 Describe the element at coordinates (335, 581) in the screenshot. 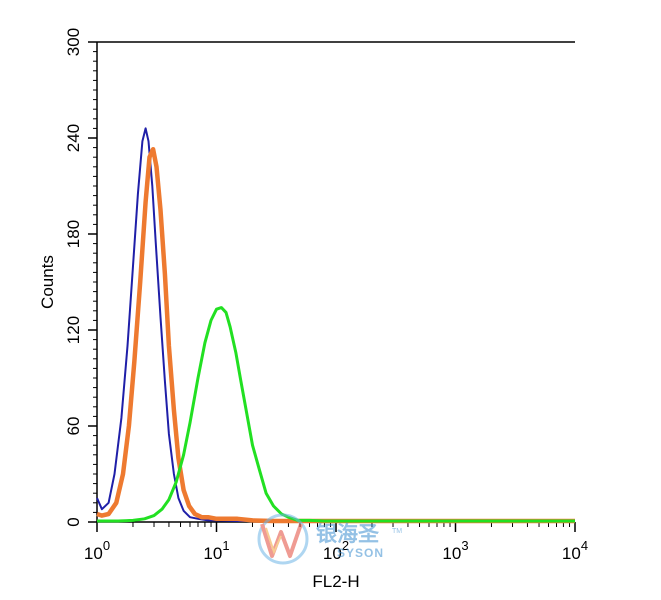

I see `x-axis-title: FL2-H` at that location.